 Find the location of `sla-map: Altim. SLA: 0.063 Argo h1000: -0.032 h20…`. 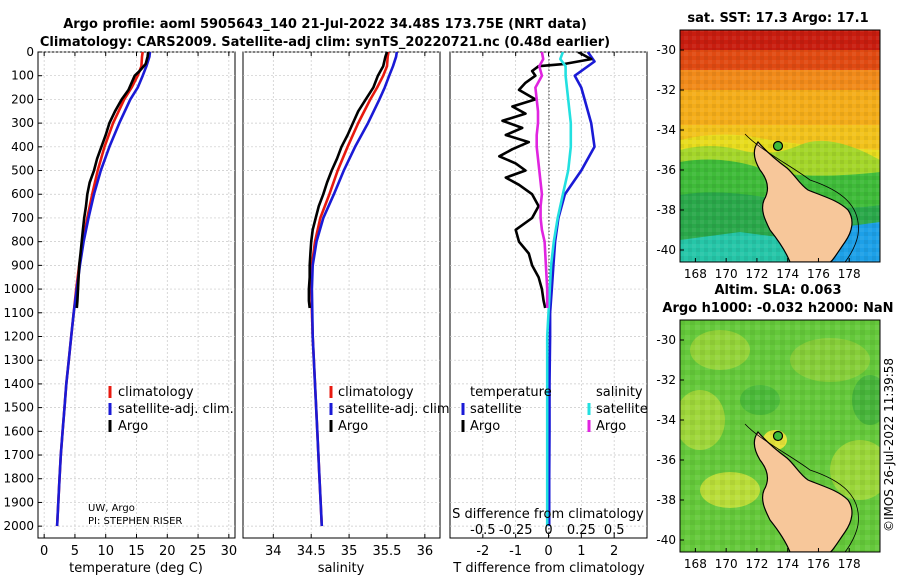

sla-map: Altim. SLA: 0.063 Argo h1000: -0.032 h20… is located at coordinates (774, 427).